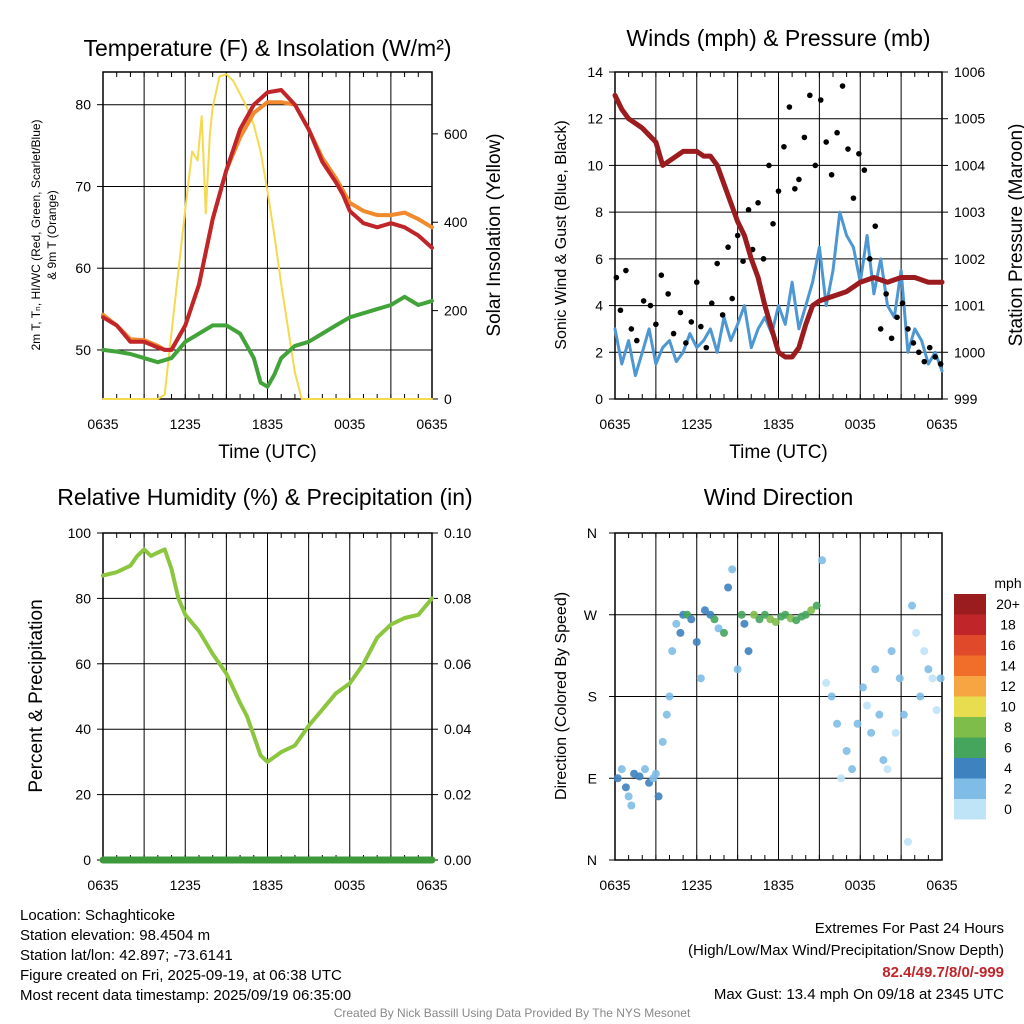 The width and height of the screenshot is (1024, 1024). Describe the element at coordinates (267, 452) in the screenshot. I see `temp-xlabel: Time (UTC)` at that location.